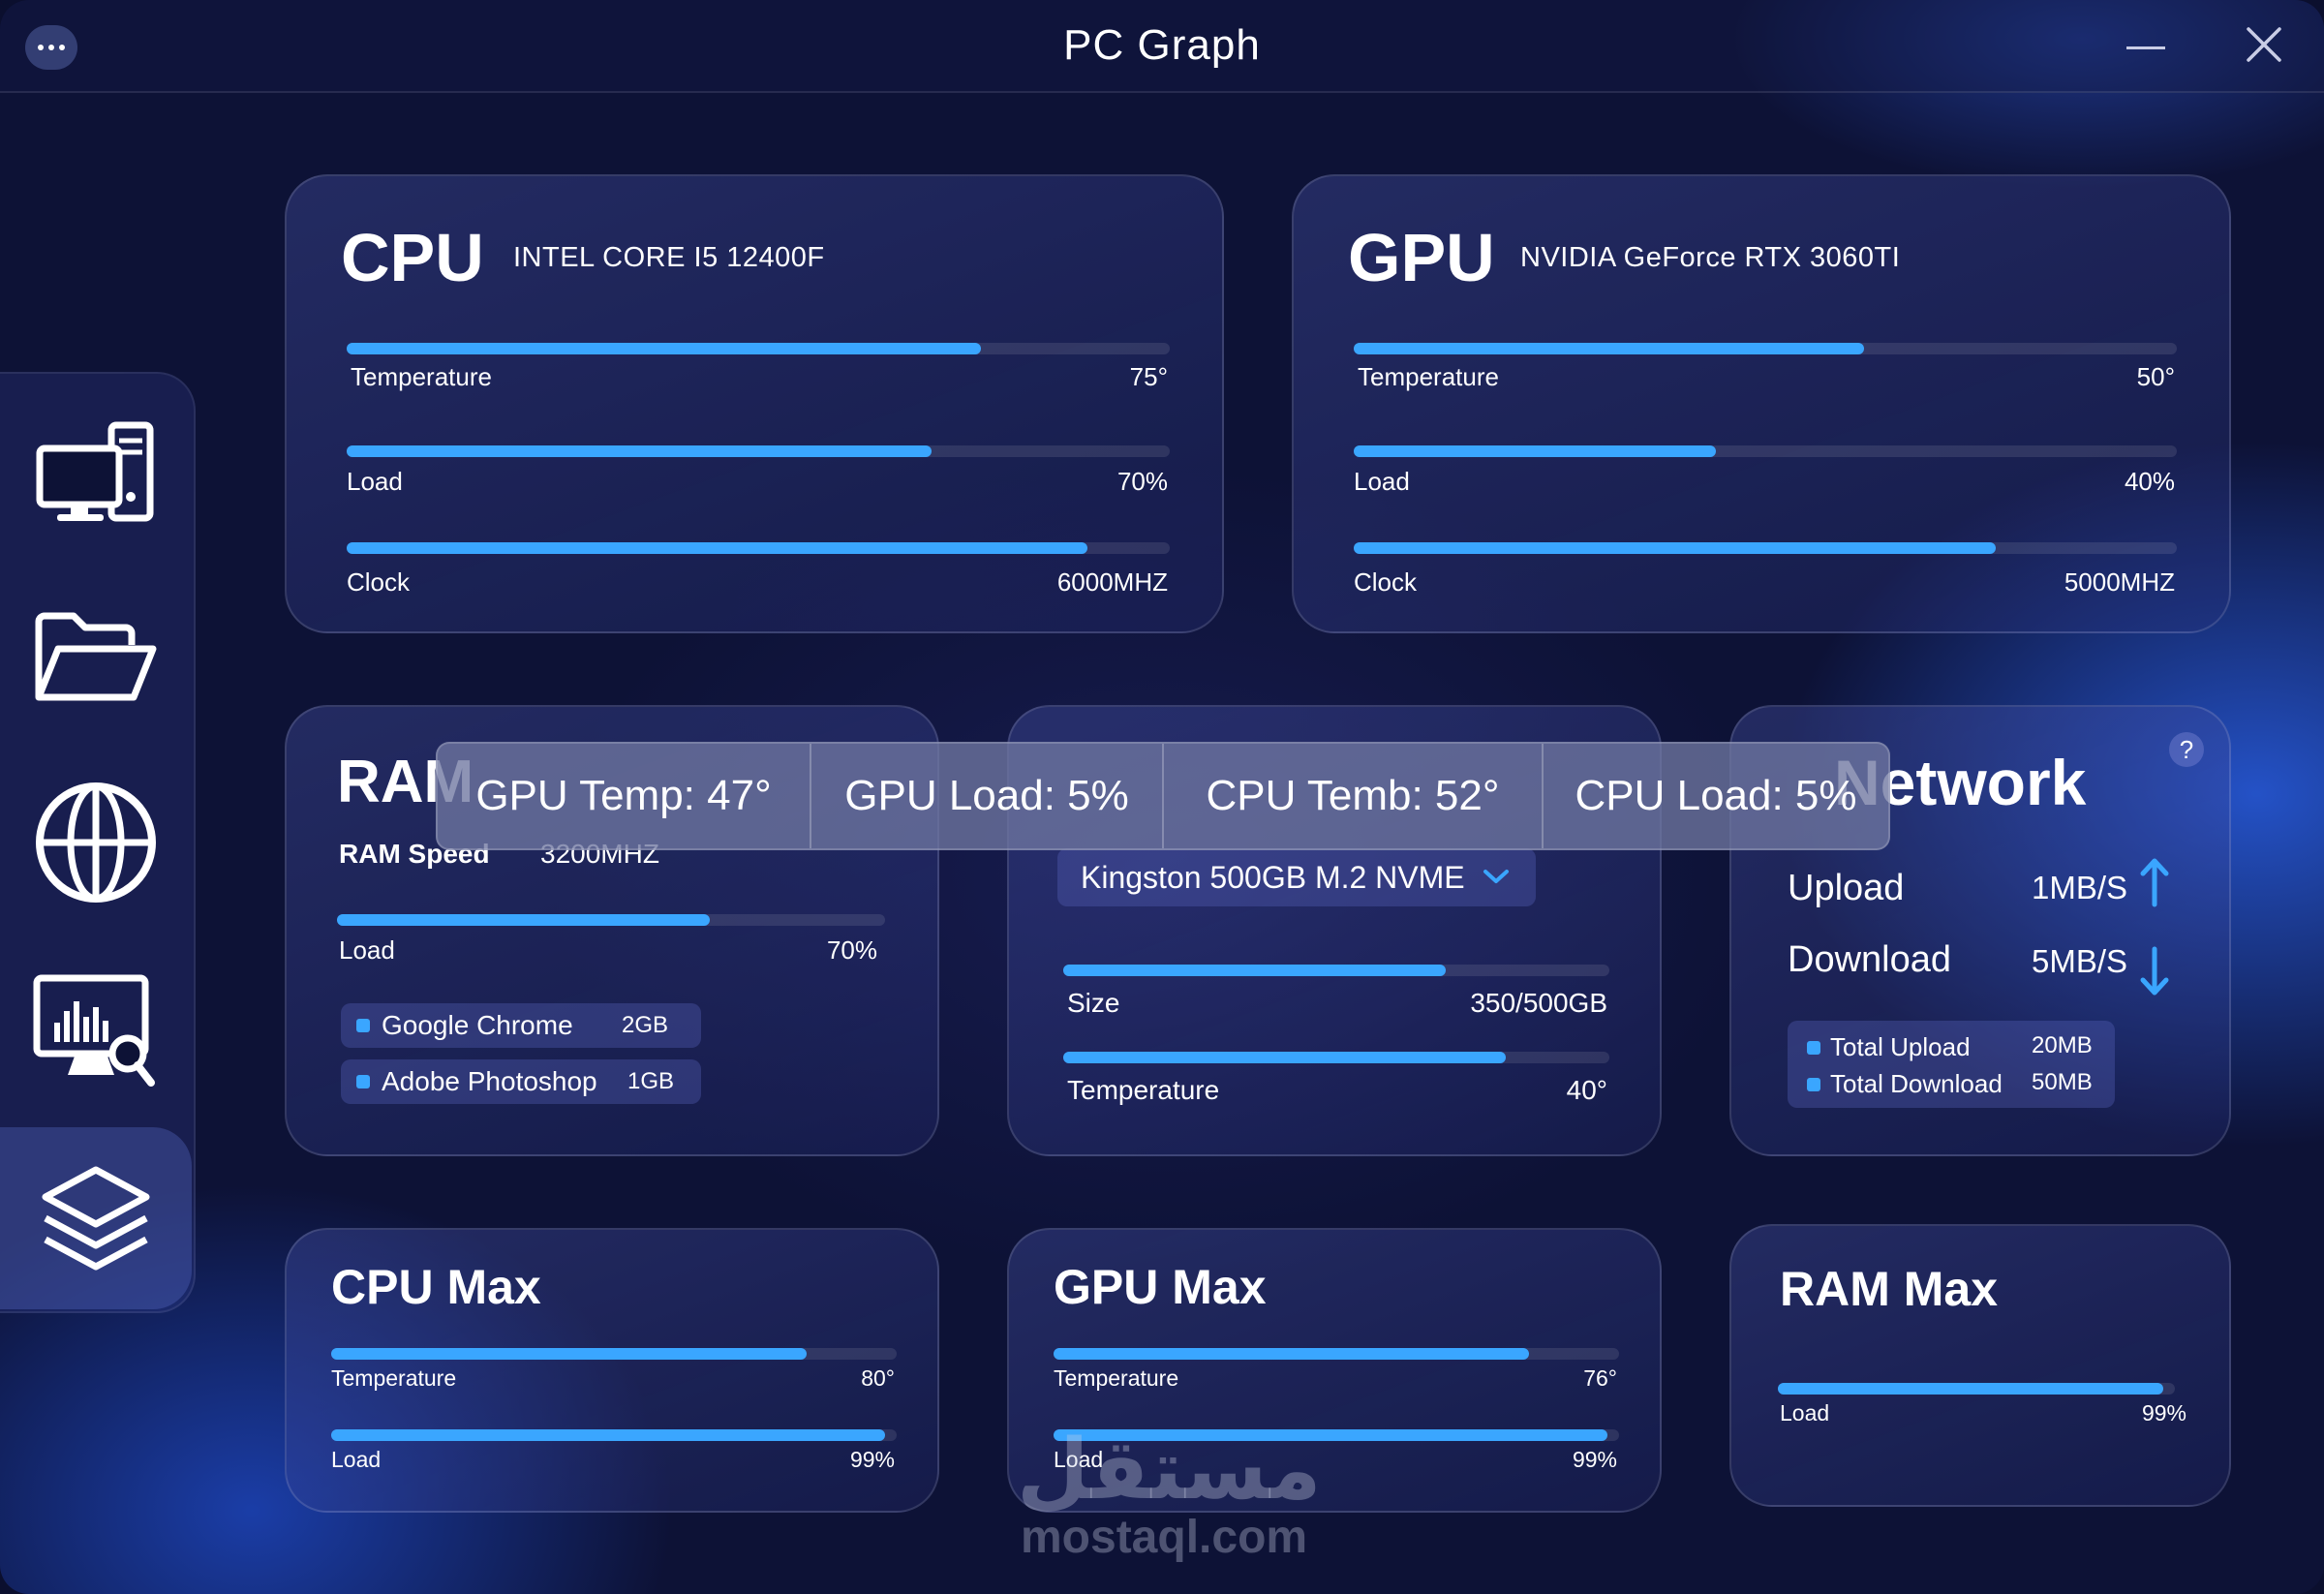 Image resolution: width=2324 pixels, height=1594 pixels. I want to click on layers-icon, so click(96, 1218).